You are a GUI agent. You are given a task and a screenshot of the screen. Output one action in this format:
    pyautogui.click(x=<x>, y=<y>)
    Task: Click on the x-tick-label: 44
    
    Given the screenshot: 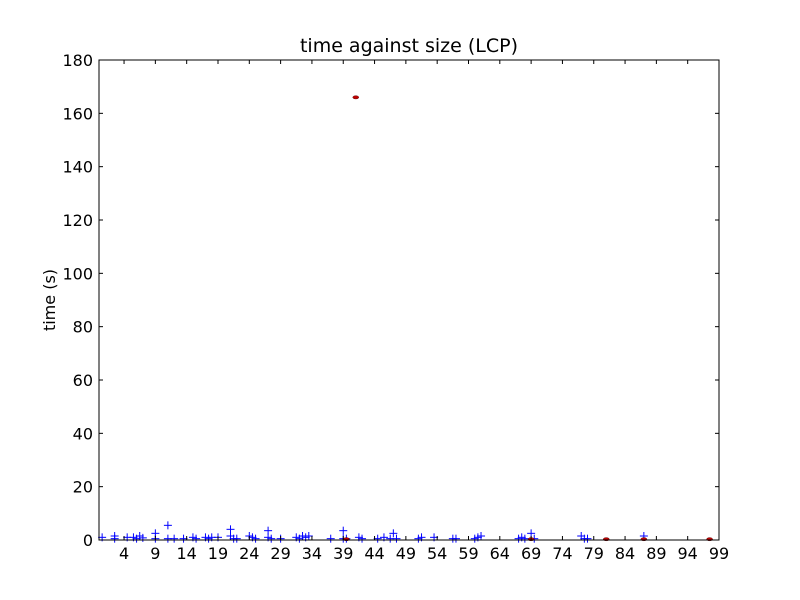 What is the action you would take?
    pyautogui.click(x=374, y=553)
    